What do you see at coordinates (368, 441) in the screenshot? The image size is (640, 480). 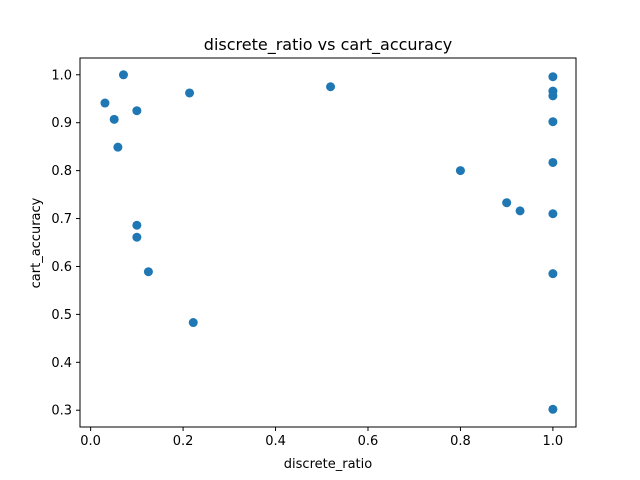 I see `x-tick-label: 0.6` at bounding box center [368, 441].